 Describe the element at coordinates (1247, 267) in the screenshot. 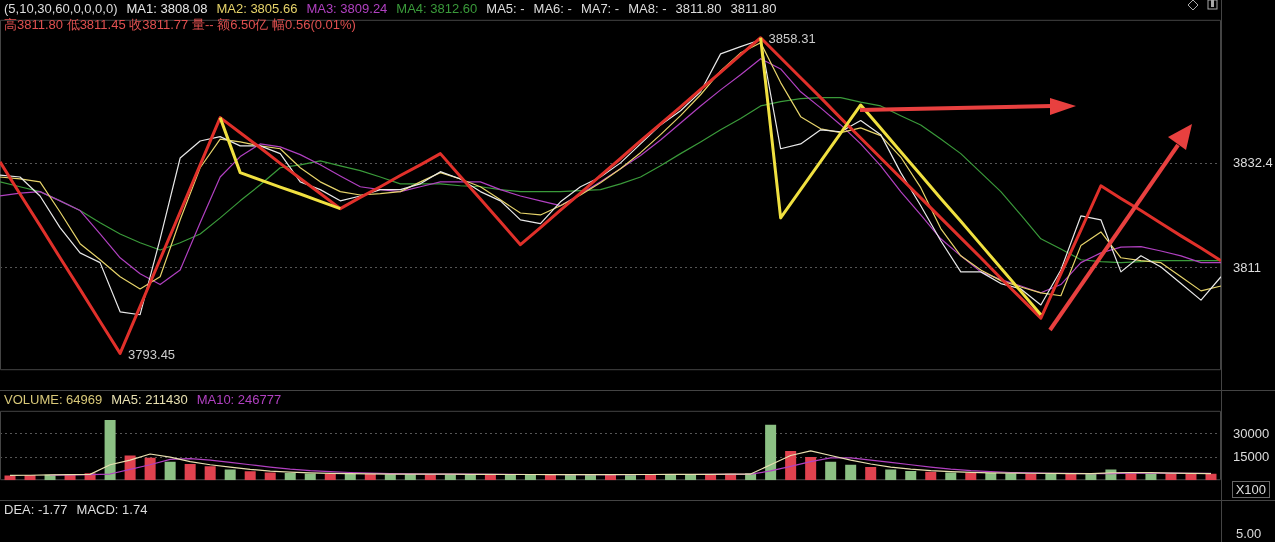

I see `y-tick-label: 3811` at that location.